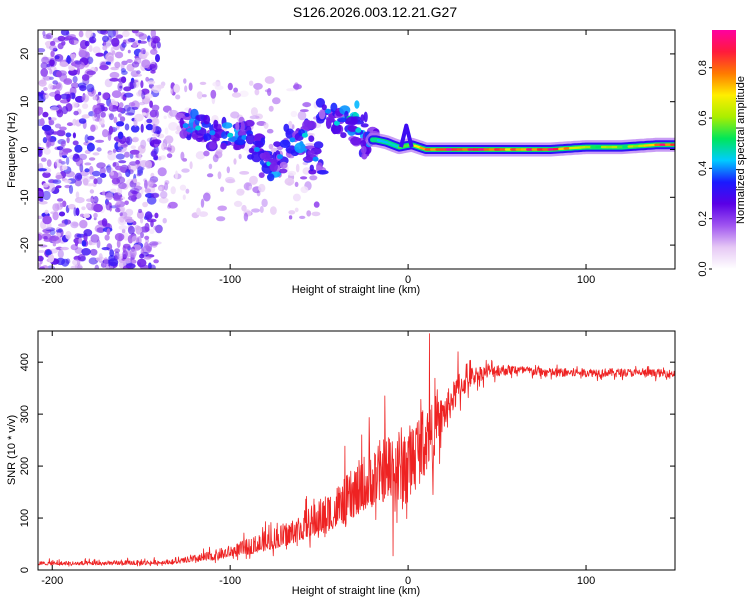 The image size is (750, 600). What do you see at coordinates (703, 117) in the screenshot?
I see `colorbar-tick-label: 0.6` at bounding box center [703, 117].